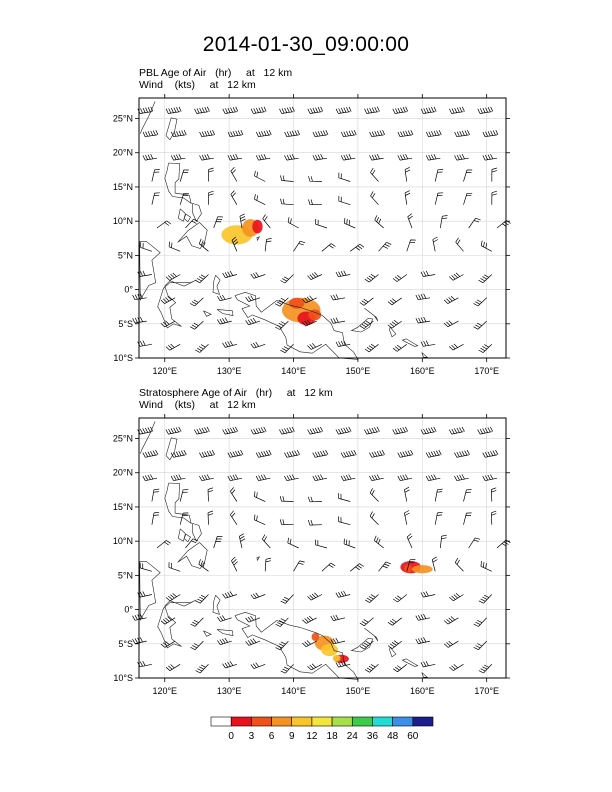 The width and height of the screenshot is (612, 792). Describe the element at coordinates (193, 393) in the screenshot. I see `panel-2-field: Stratosphere Age of Air` at that location.